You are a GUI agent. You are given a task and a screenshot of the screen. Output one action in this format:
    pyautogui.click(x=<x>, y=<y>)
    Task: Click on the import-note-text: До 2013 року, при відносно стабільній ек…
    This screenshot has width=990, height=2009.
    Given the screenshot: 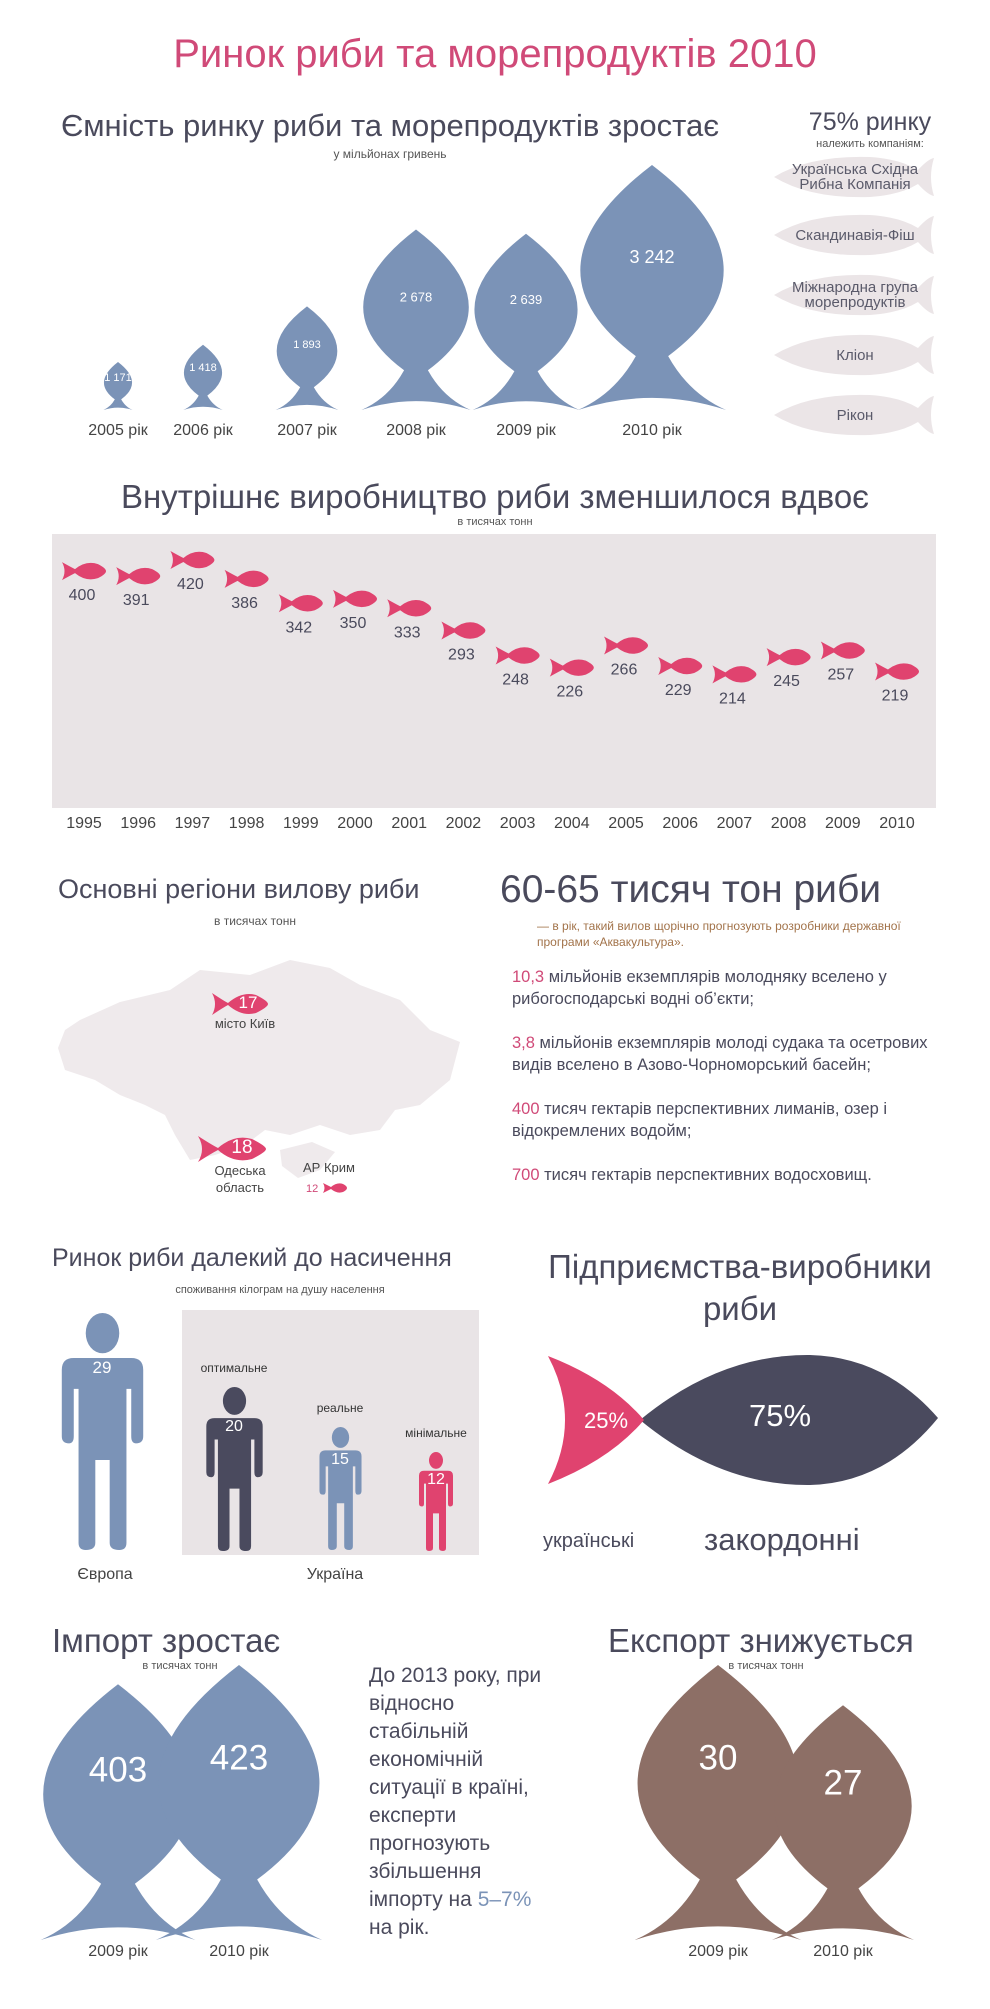 What is the action you would take?
    pyautogui.click(x=455, y=1787)
    